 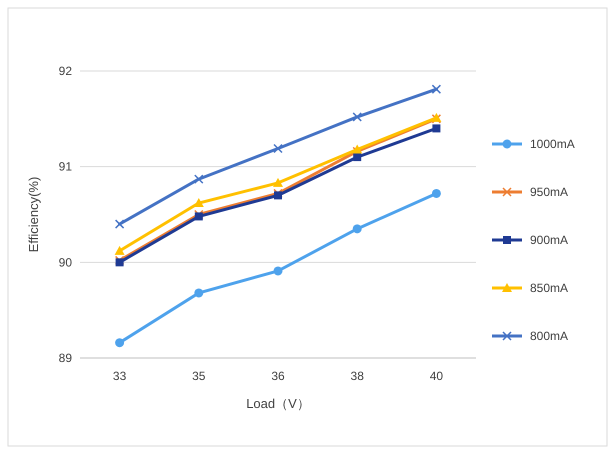 I want to click on x-tick-label: 35, so click(x=199, y=376).